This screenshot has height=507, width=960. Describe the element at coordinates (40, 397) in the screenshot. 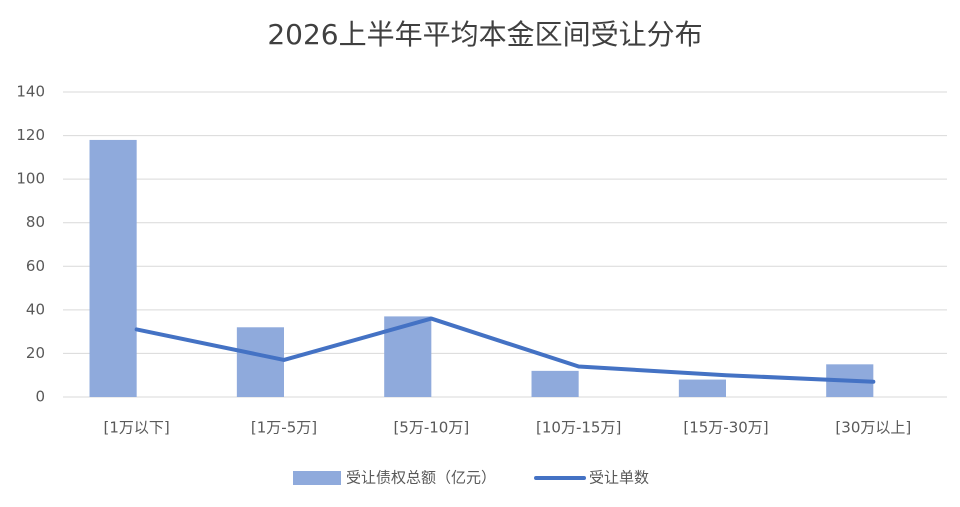

I see `y-tick-label: 0` at that location.